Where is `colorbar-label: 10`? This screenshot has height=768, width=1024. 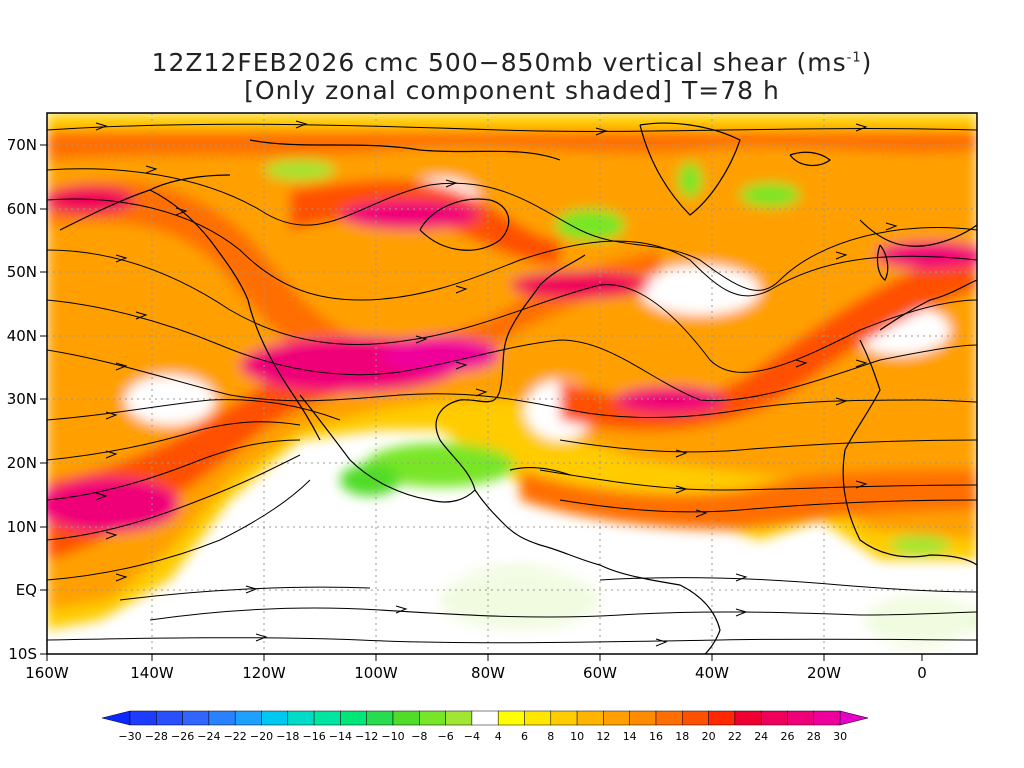
colorbar-label: 10 is located at coordinates (577, 736).